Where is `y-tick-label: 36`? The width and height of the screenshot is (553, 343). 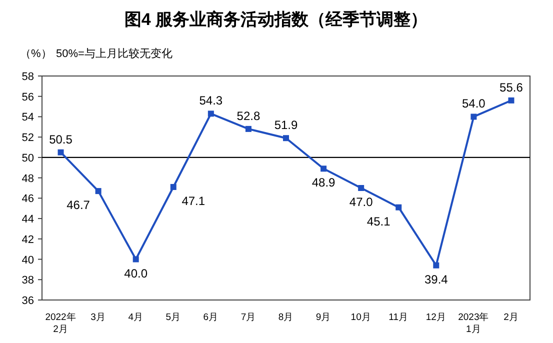 y-tick-label: 36 is located at coordinates (28, 301).